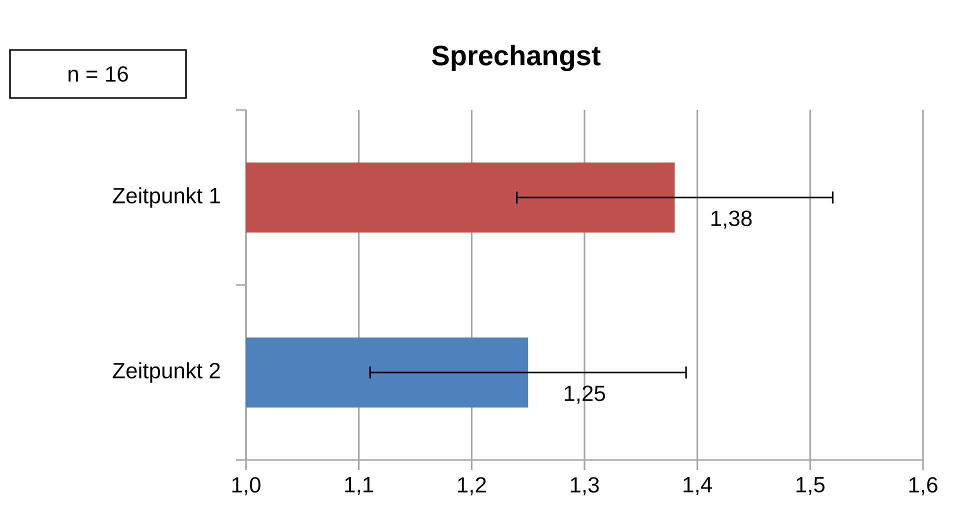  I want to click on x-tick-label: 1,2, so click(472, 486).